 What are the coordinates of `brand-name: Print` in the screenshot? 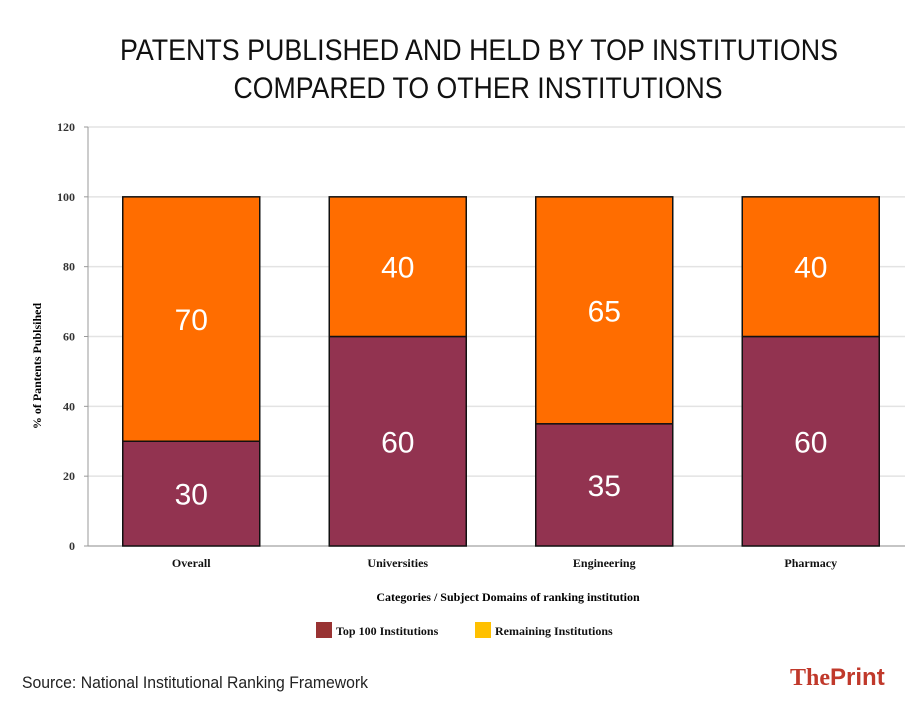 It's located at (857, 677).